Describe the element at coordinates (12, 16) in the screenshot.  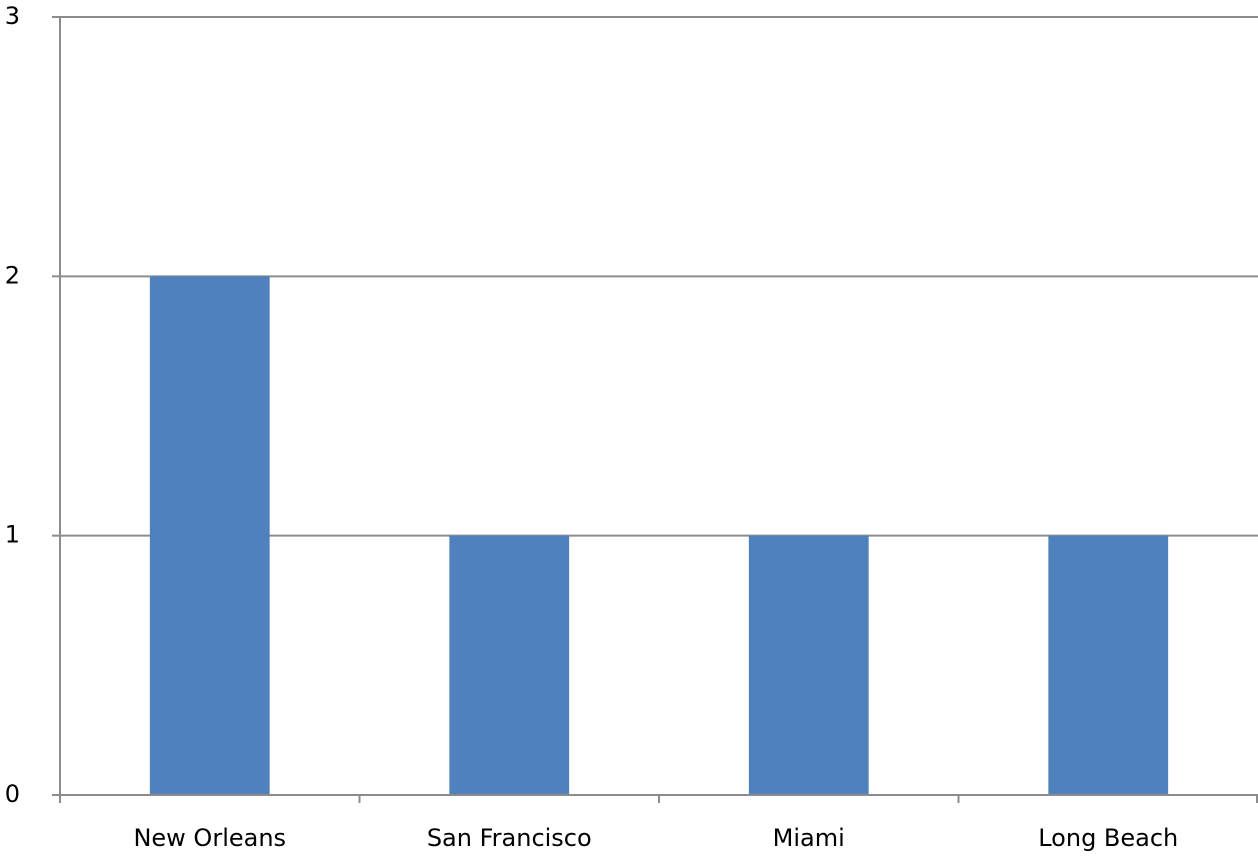
I see `y-tick-label: 3` at that location.